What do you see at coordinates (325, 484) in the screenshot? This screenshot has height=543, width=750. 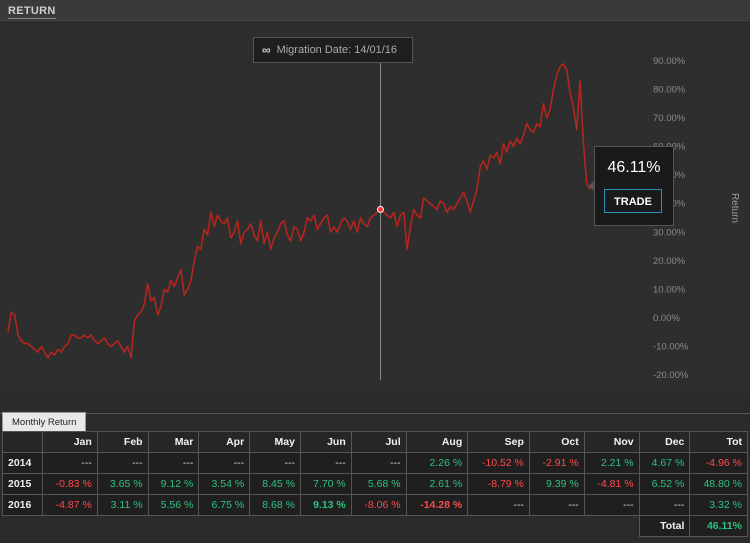 I see `return-cell: 7.70 %` at bounding box center [325, 484].